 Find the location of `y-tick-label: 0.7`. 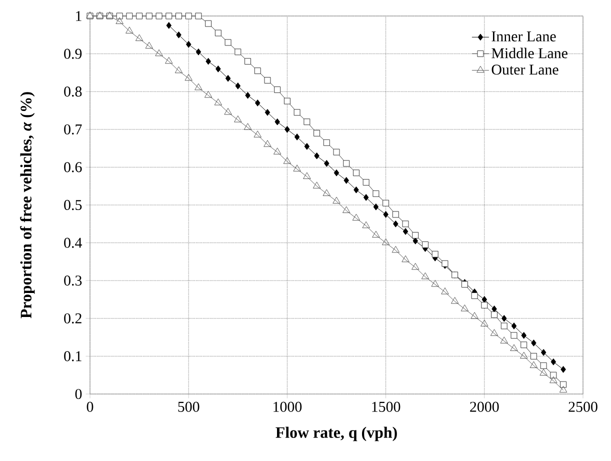

y-tick-label: 0.7 is located at coordinates (73, 129).